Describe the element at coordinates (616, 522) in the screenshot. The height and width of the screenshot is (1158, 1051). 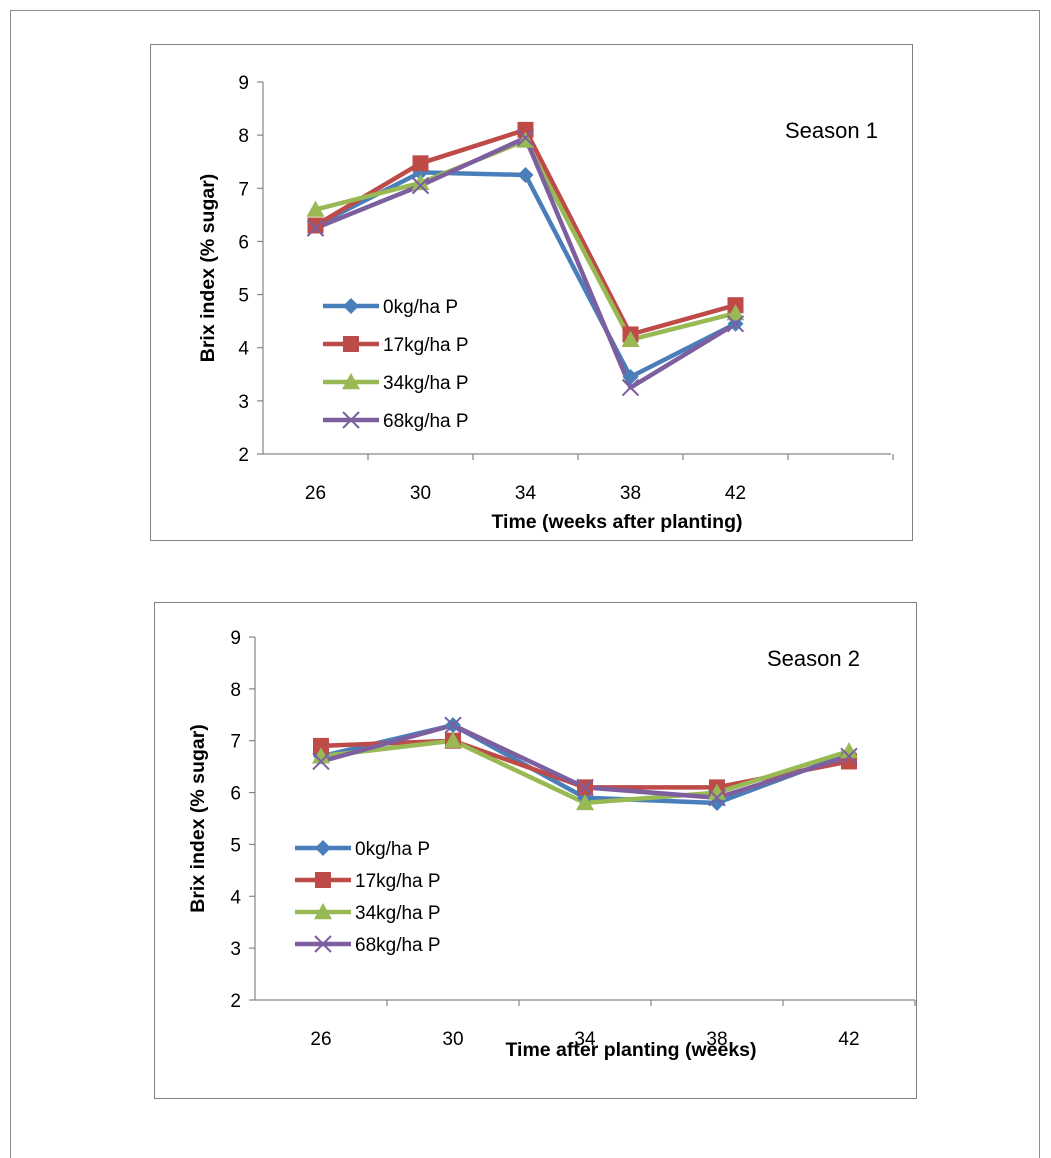
I see `x-axis-title: Time (weeks after planting)` at that location.